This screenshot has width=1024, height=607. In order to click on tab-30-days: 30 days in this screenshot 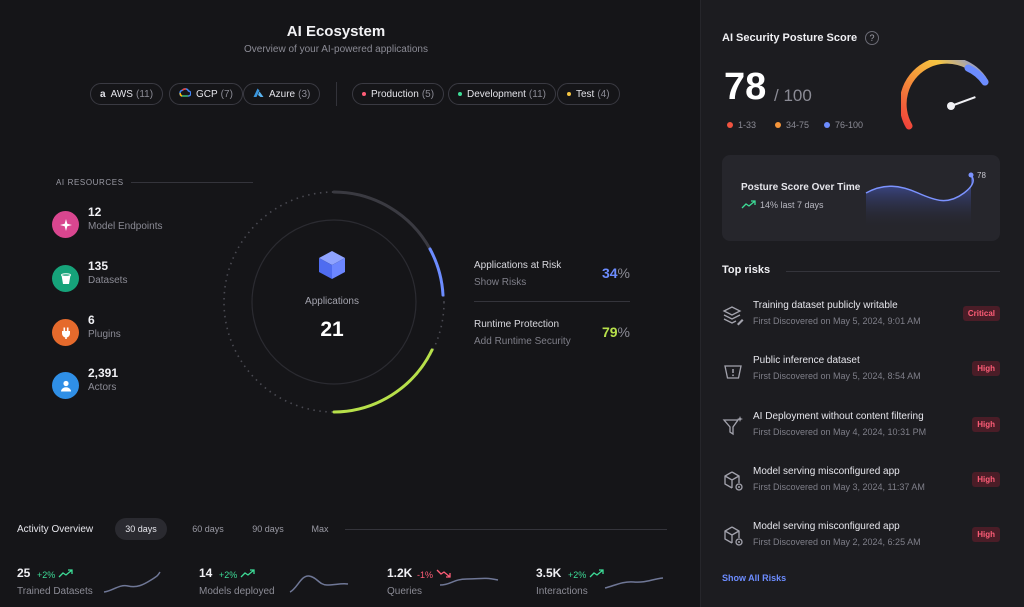, I will do `click(141, 529)`.